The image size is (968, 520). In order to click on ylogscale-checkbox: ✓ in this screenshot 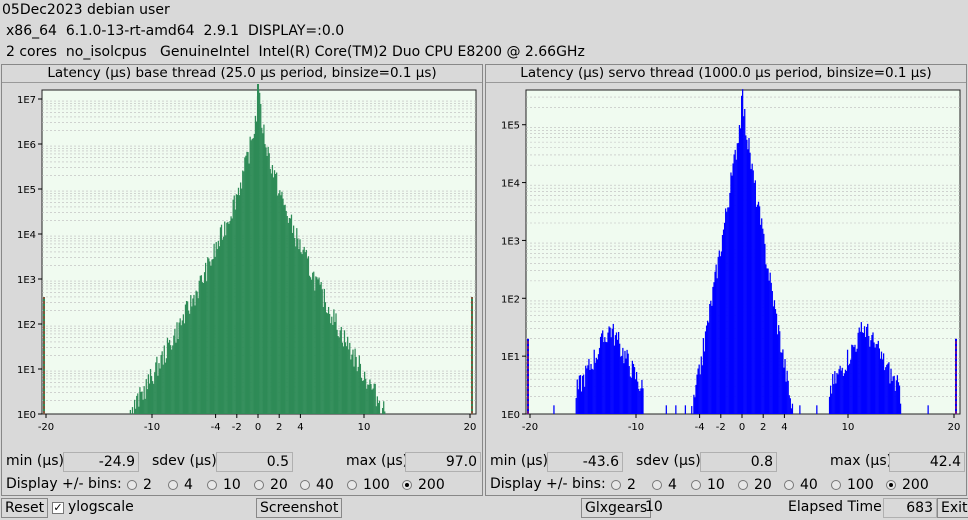, I will do `click(58, 507)`.